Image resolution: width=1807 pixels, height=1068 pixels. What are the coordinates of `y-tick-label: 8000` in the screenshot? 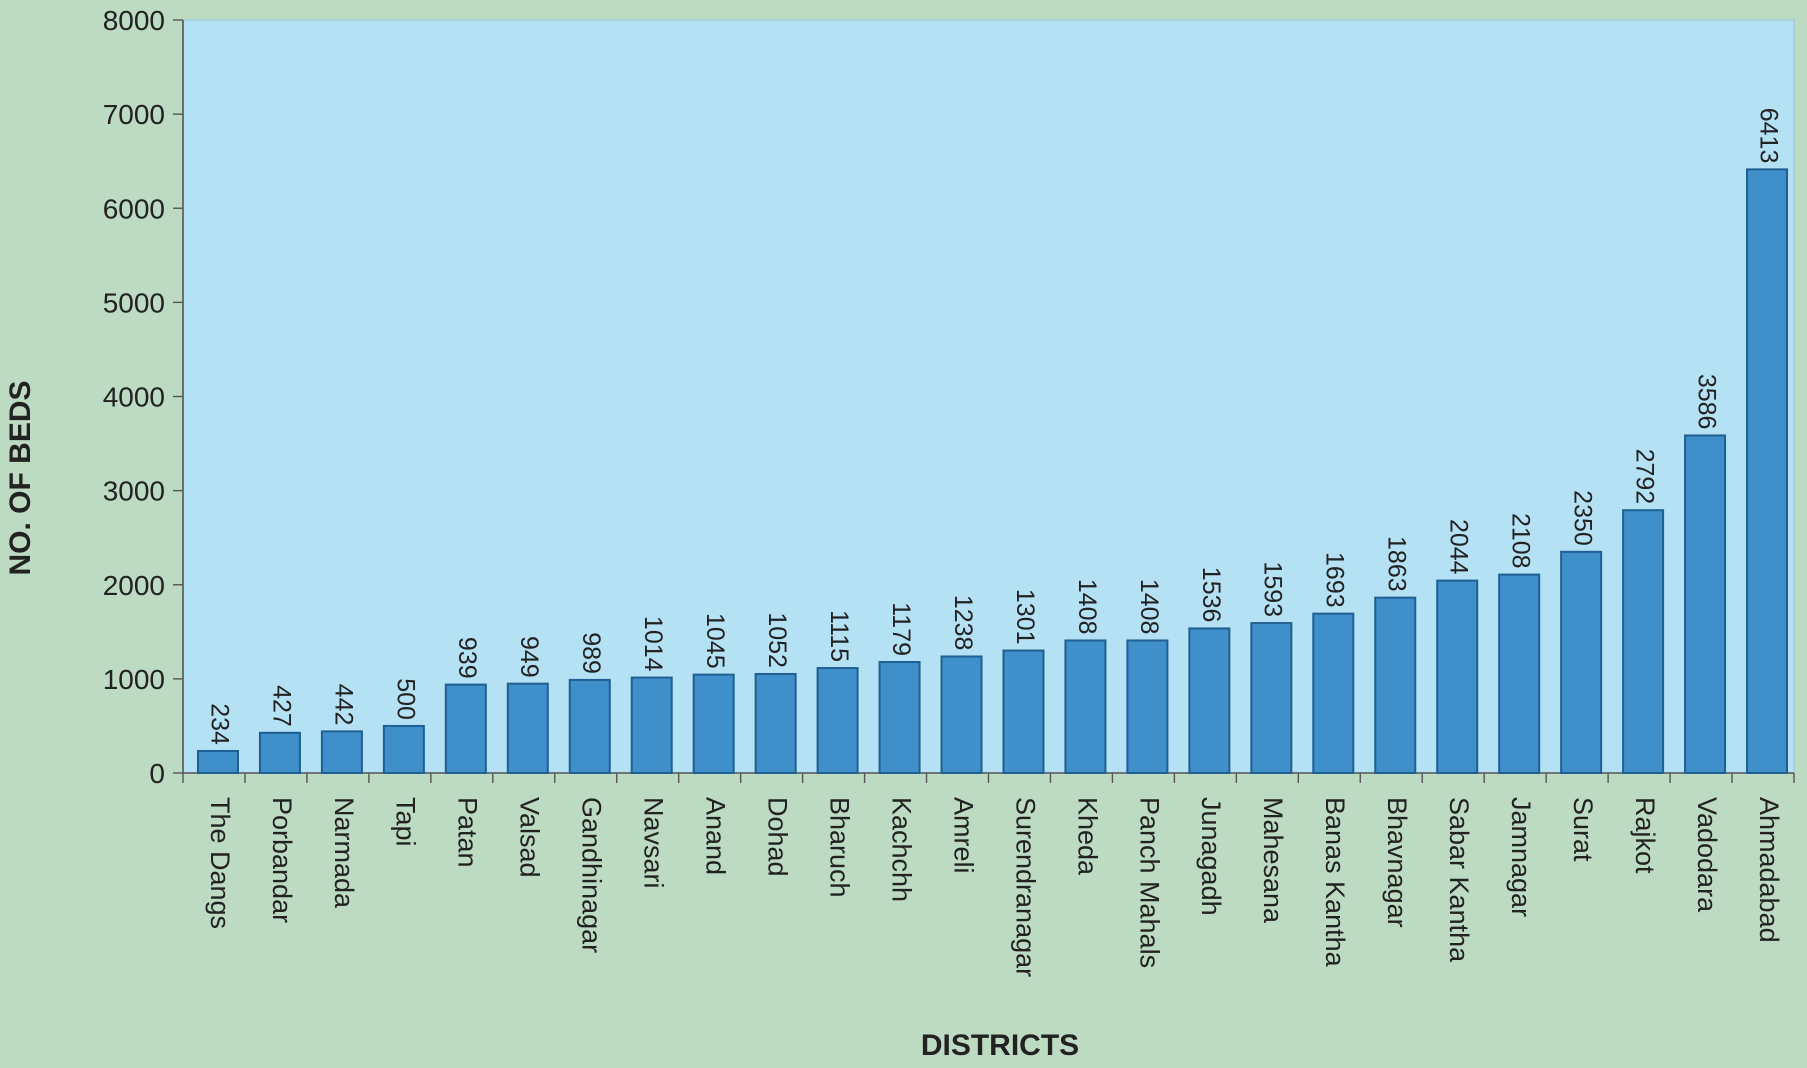 It's located at (134, 20).